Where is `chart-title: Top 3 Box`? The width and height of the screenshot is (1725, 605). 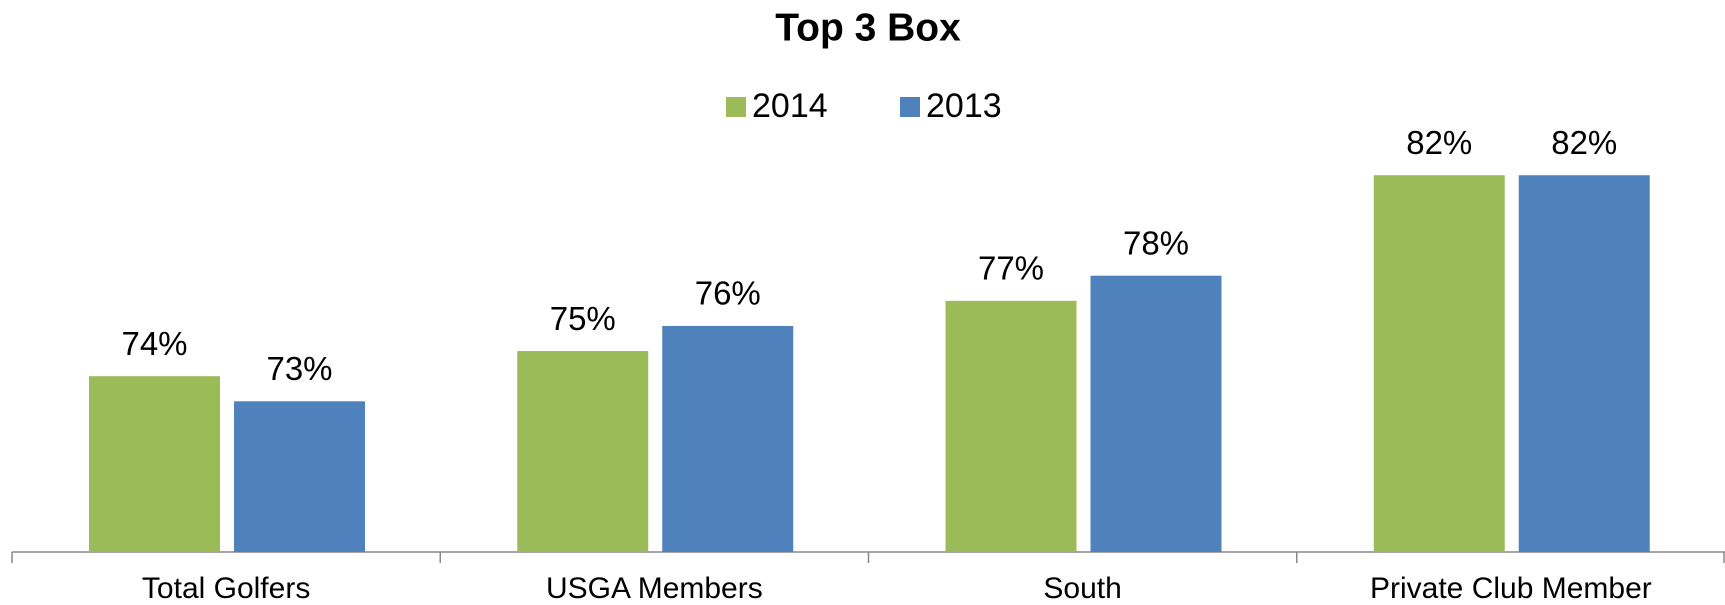 chart-title: Top 3 Box is located at coordinates (868, 27).